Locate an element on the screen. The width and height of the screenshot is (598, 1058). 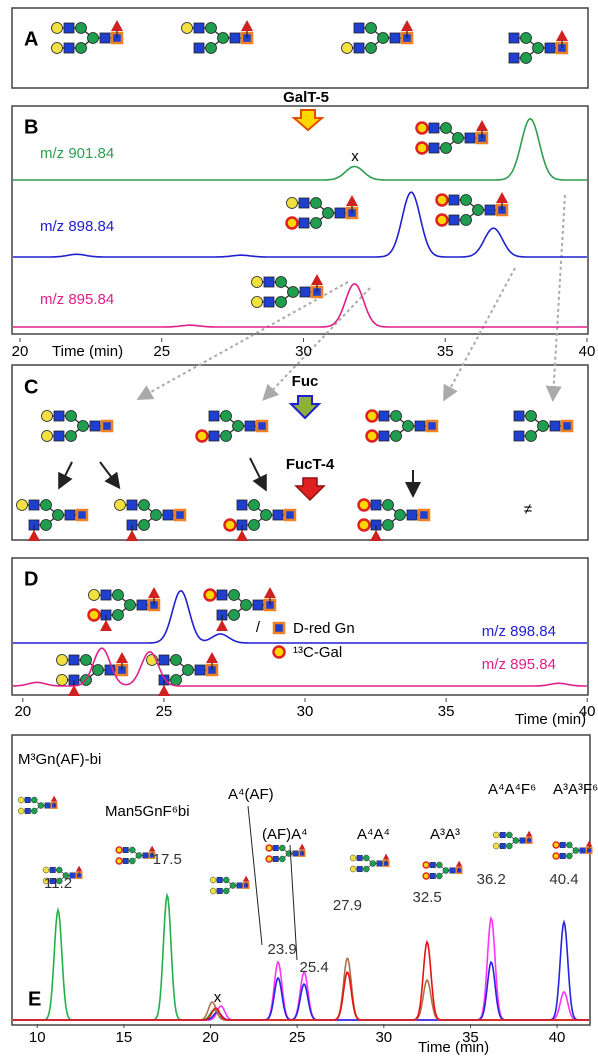
x-tick-label: 25 is located at coordinates (161, 351).